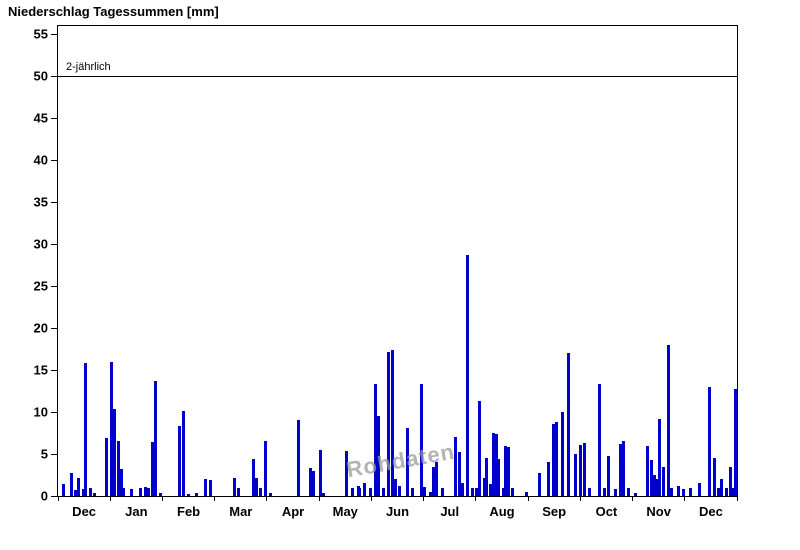 Image resolution: width=800 pixels, height=550 pixels. What do you see at coordinates (44, 454) in the screenshot?
I see `y-tick-label: 5` at bounding box center [44, 454].